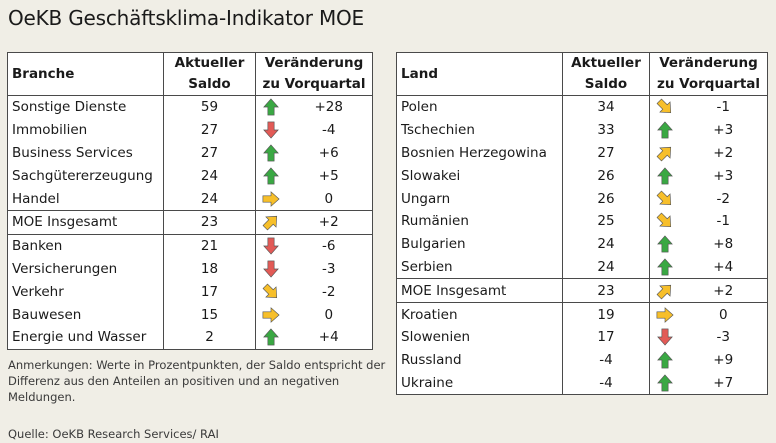 The width and height of the screenshot is (776, 443). I want to click on row-label: Immobilien, so click(50, 130).